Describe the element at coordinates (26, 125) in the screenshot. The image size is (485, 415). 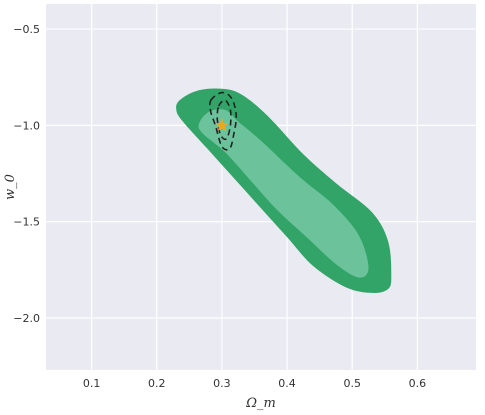
I see `y-tick-label: −1.0` at that location.